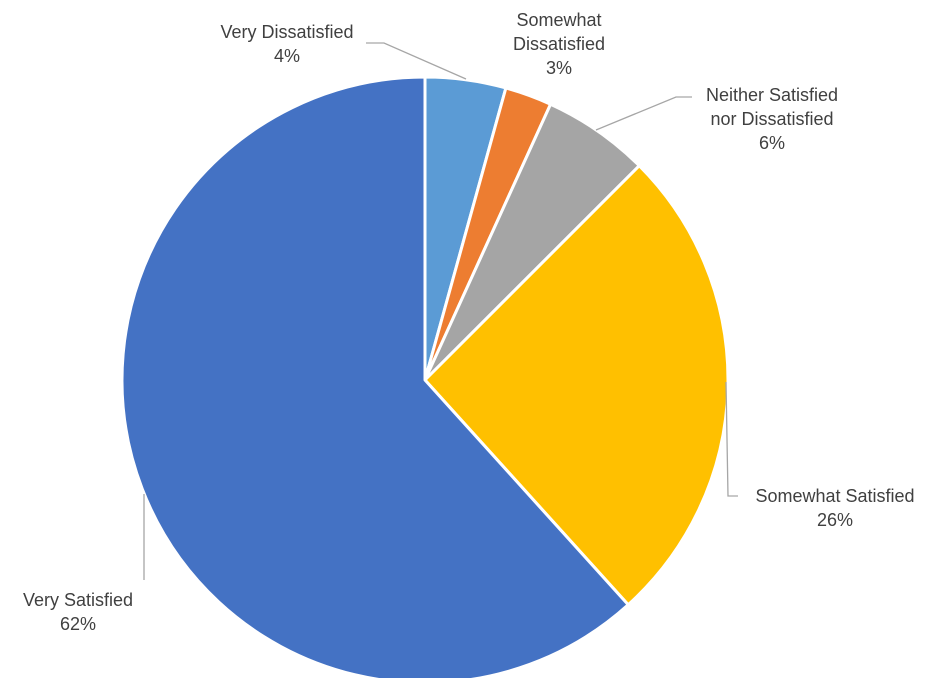  Describe the element at coordinates (78, 612) in the screenshot. I see `data-label-very-satisfied: Very Satisfied 62%` at that location.